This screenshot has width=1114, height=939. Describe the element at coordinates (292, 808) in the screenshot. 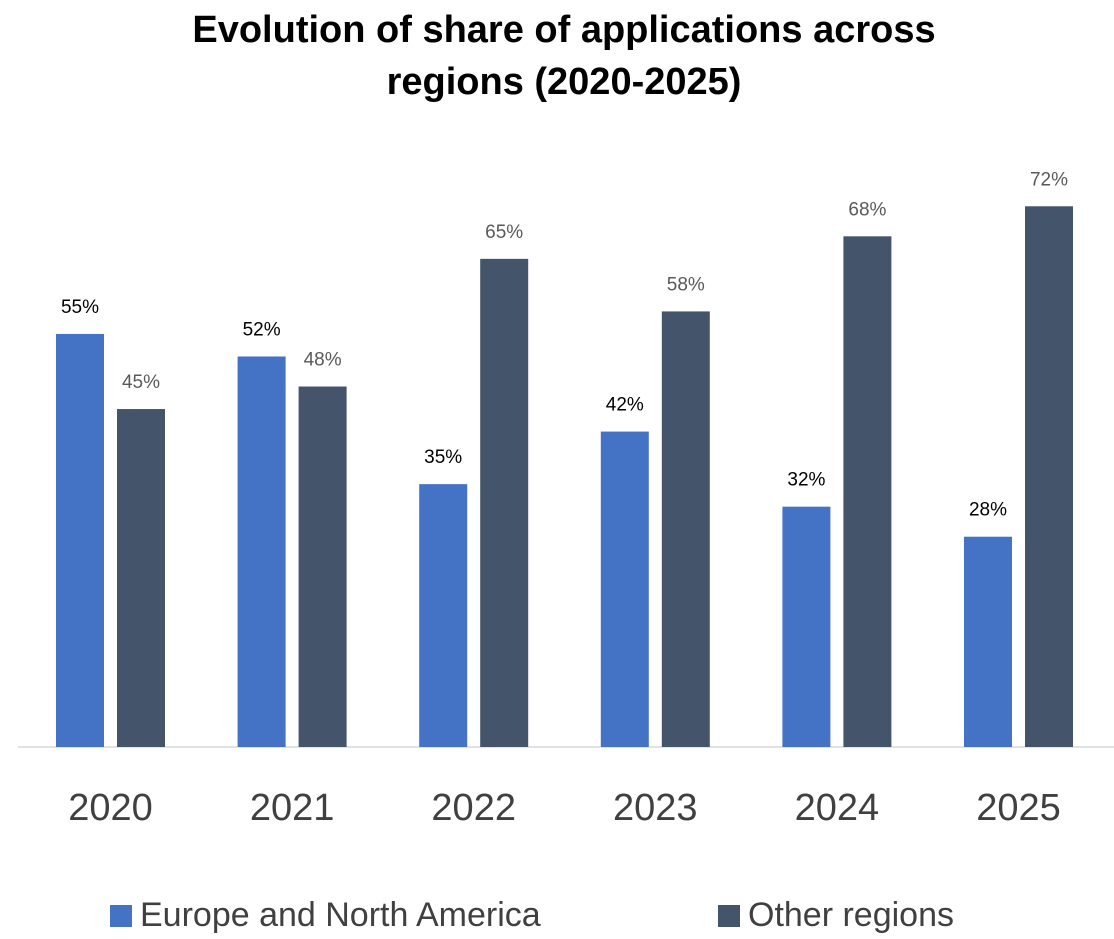

I see `x-tick-label: 2021` at that location.